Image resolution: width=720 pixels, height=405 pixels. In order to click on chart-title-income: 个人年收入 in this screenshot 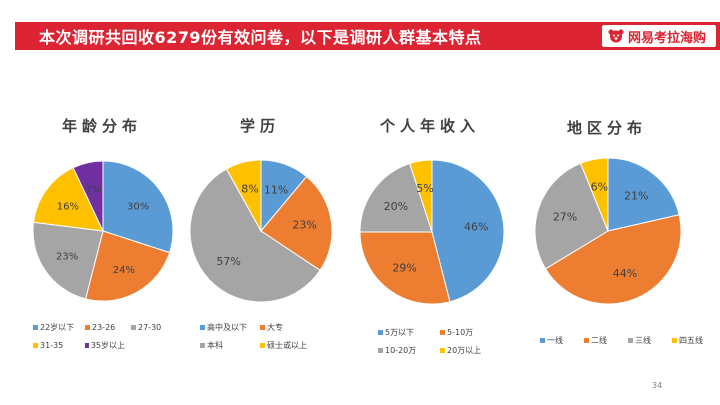, I will do `click(429, 126)`.